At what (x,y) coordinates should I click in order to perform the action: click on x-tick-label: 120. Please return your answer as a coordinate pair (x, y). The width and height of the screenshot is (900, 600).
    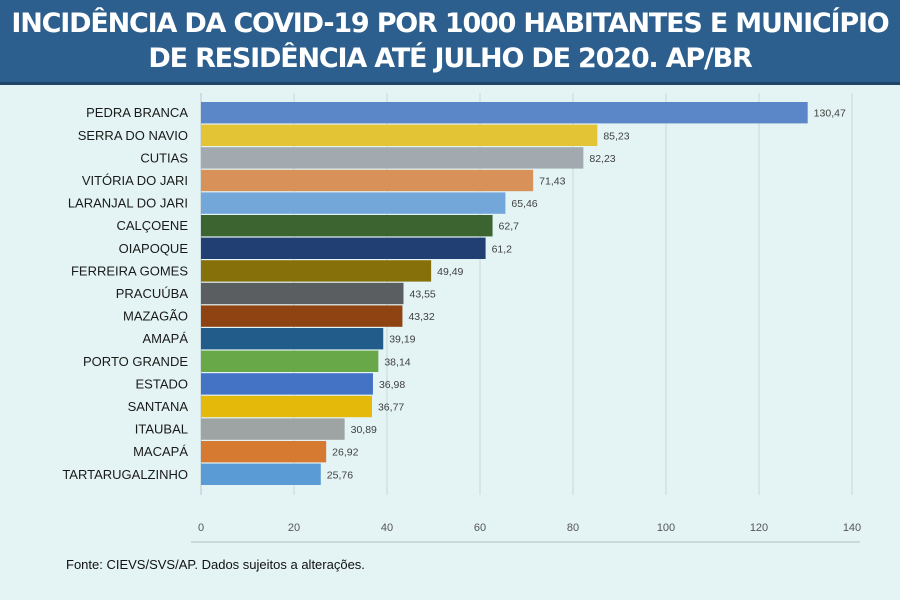
    Looking at the image, I should click on (759, 528).